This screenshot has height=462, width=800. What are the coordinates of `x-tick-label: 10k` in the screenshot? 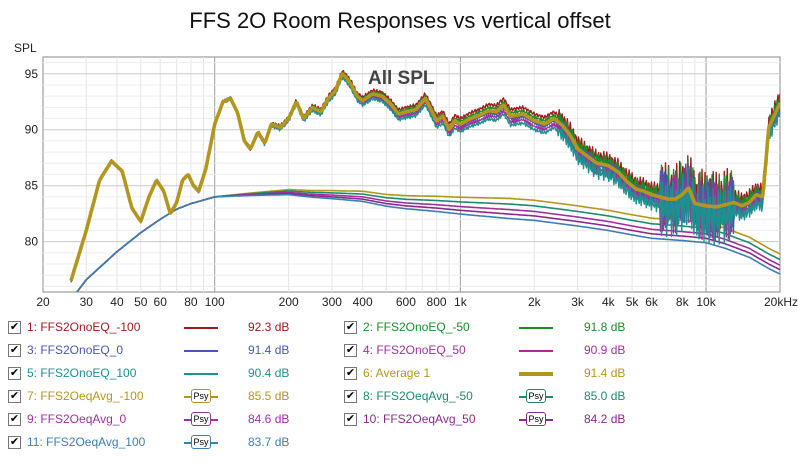 It's located at (706, 302).